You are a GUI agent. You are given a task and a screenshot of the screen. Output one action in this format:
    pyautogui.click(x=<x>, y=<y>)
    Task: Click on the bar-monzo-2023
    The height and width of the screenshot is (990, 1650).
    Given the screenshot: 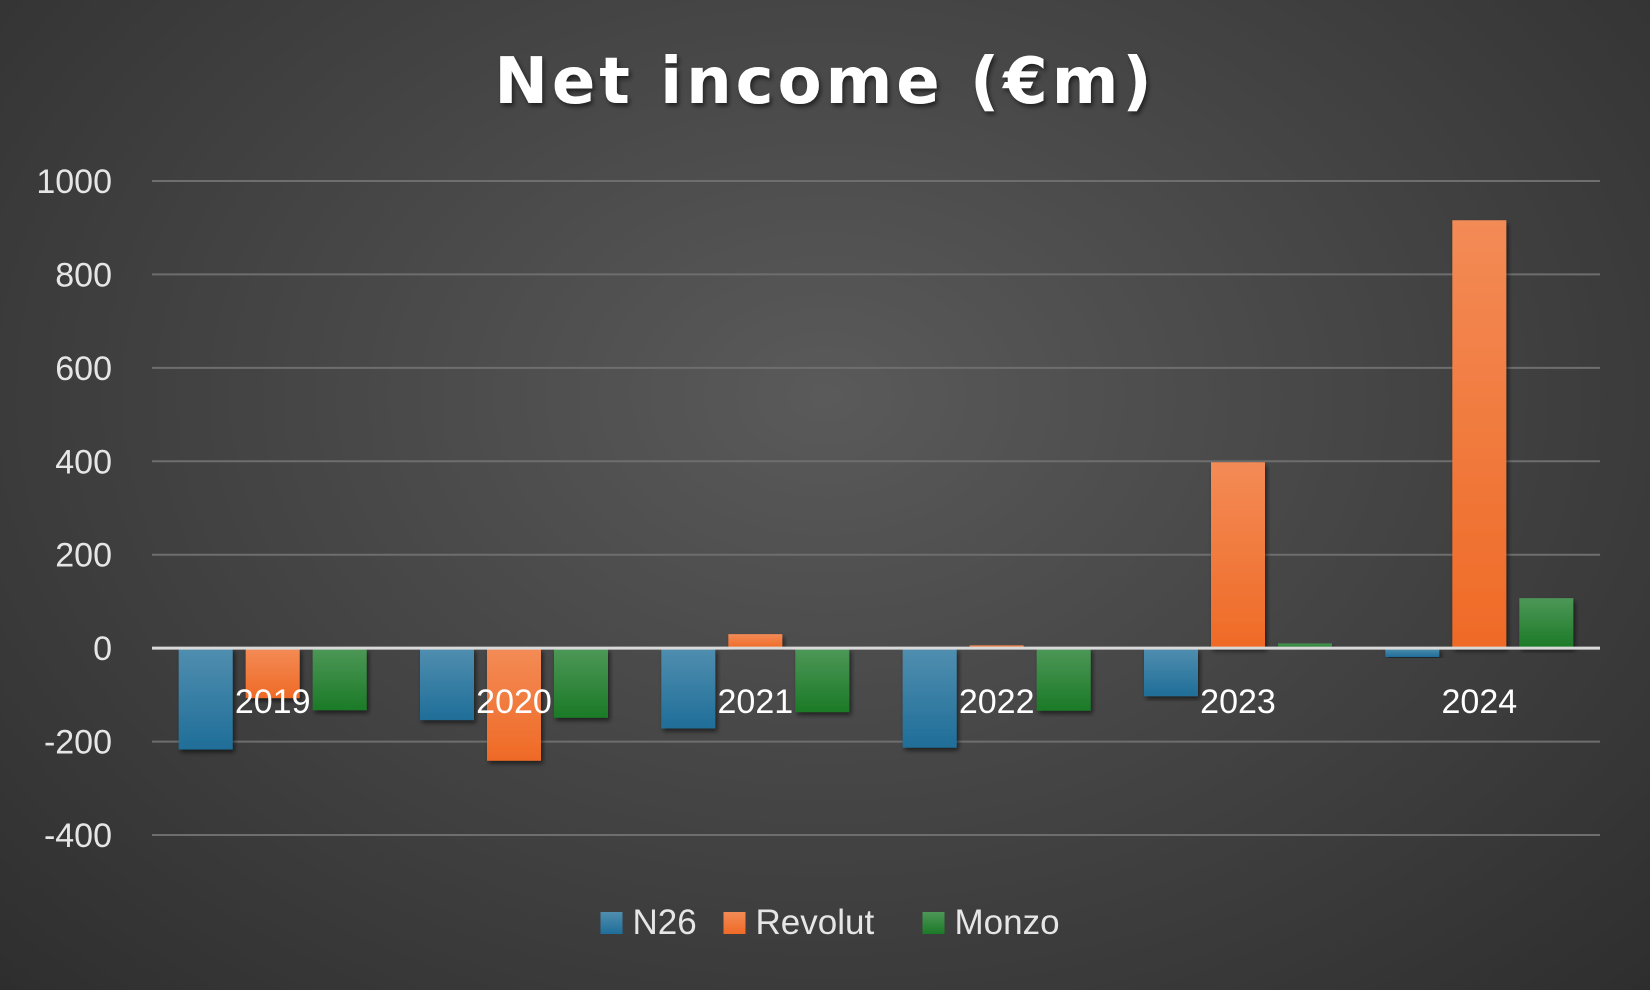 What is the action you would take?
    pyautogui.click(x=1305, y=646)
    